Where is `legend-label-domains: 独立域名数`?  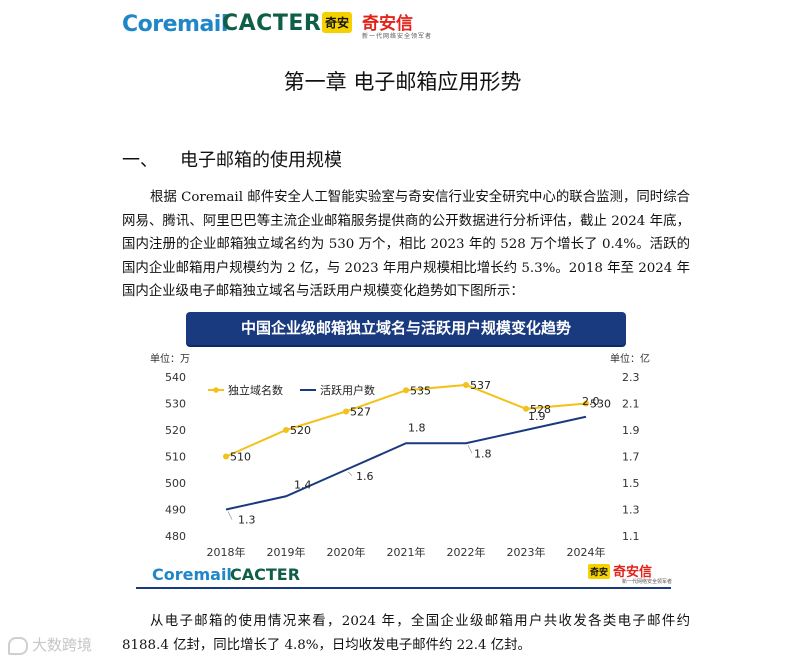 legend-label-domains: 独立域名数 is located at coordinates (255, 390).